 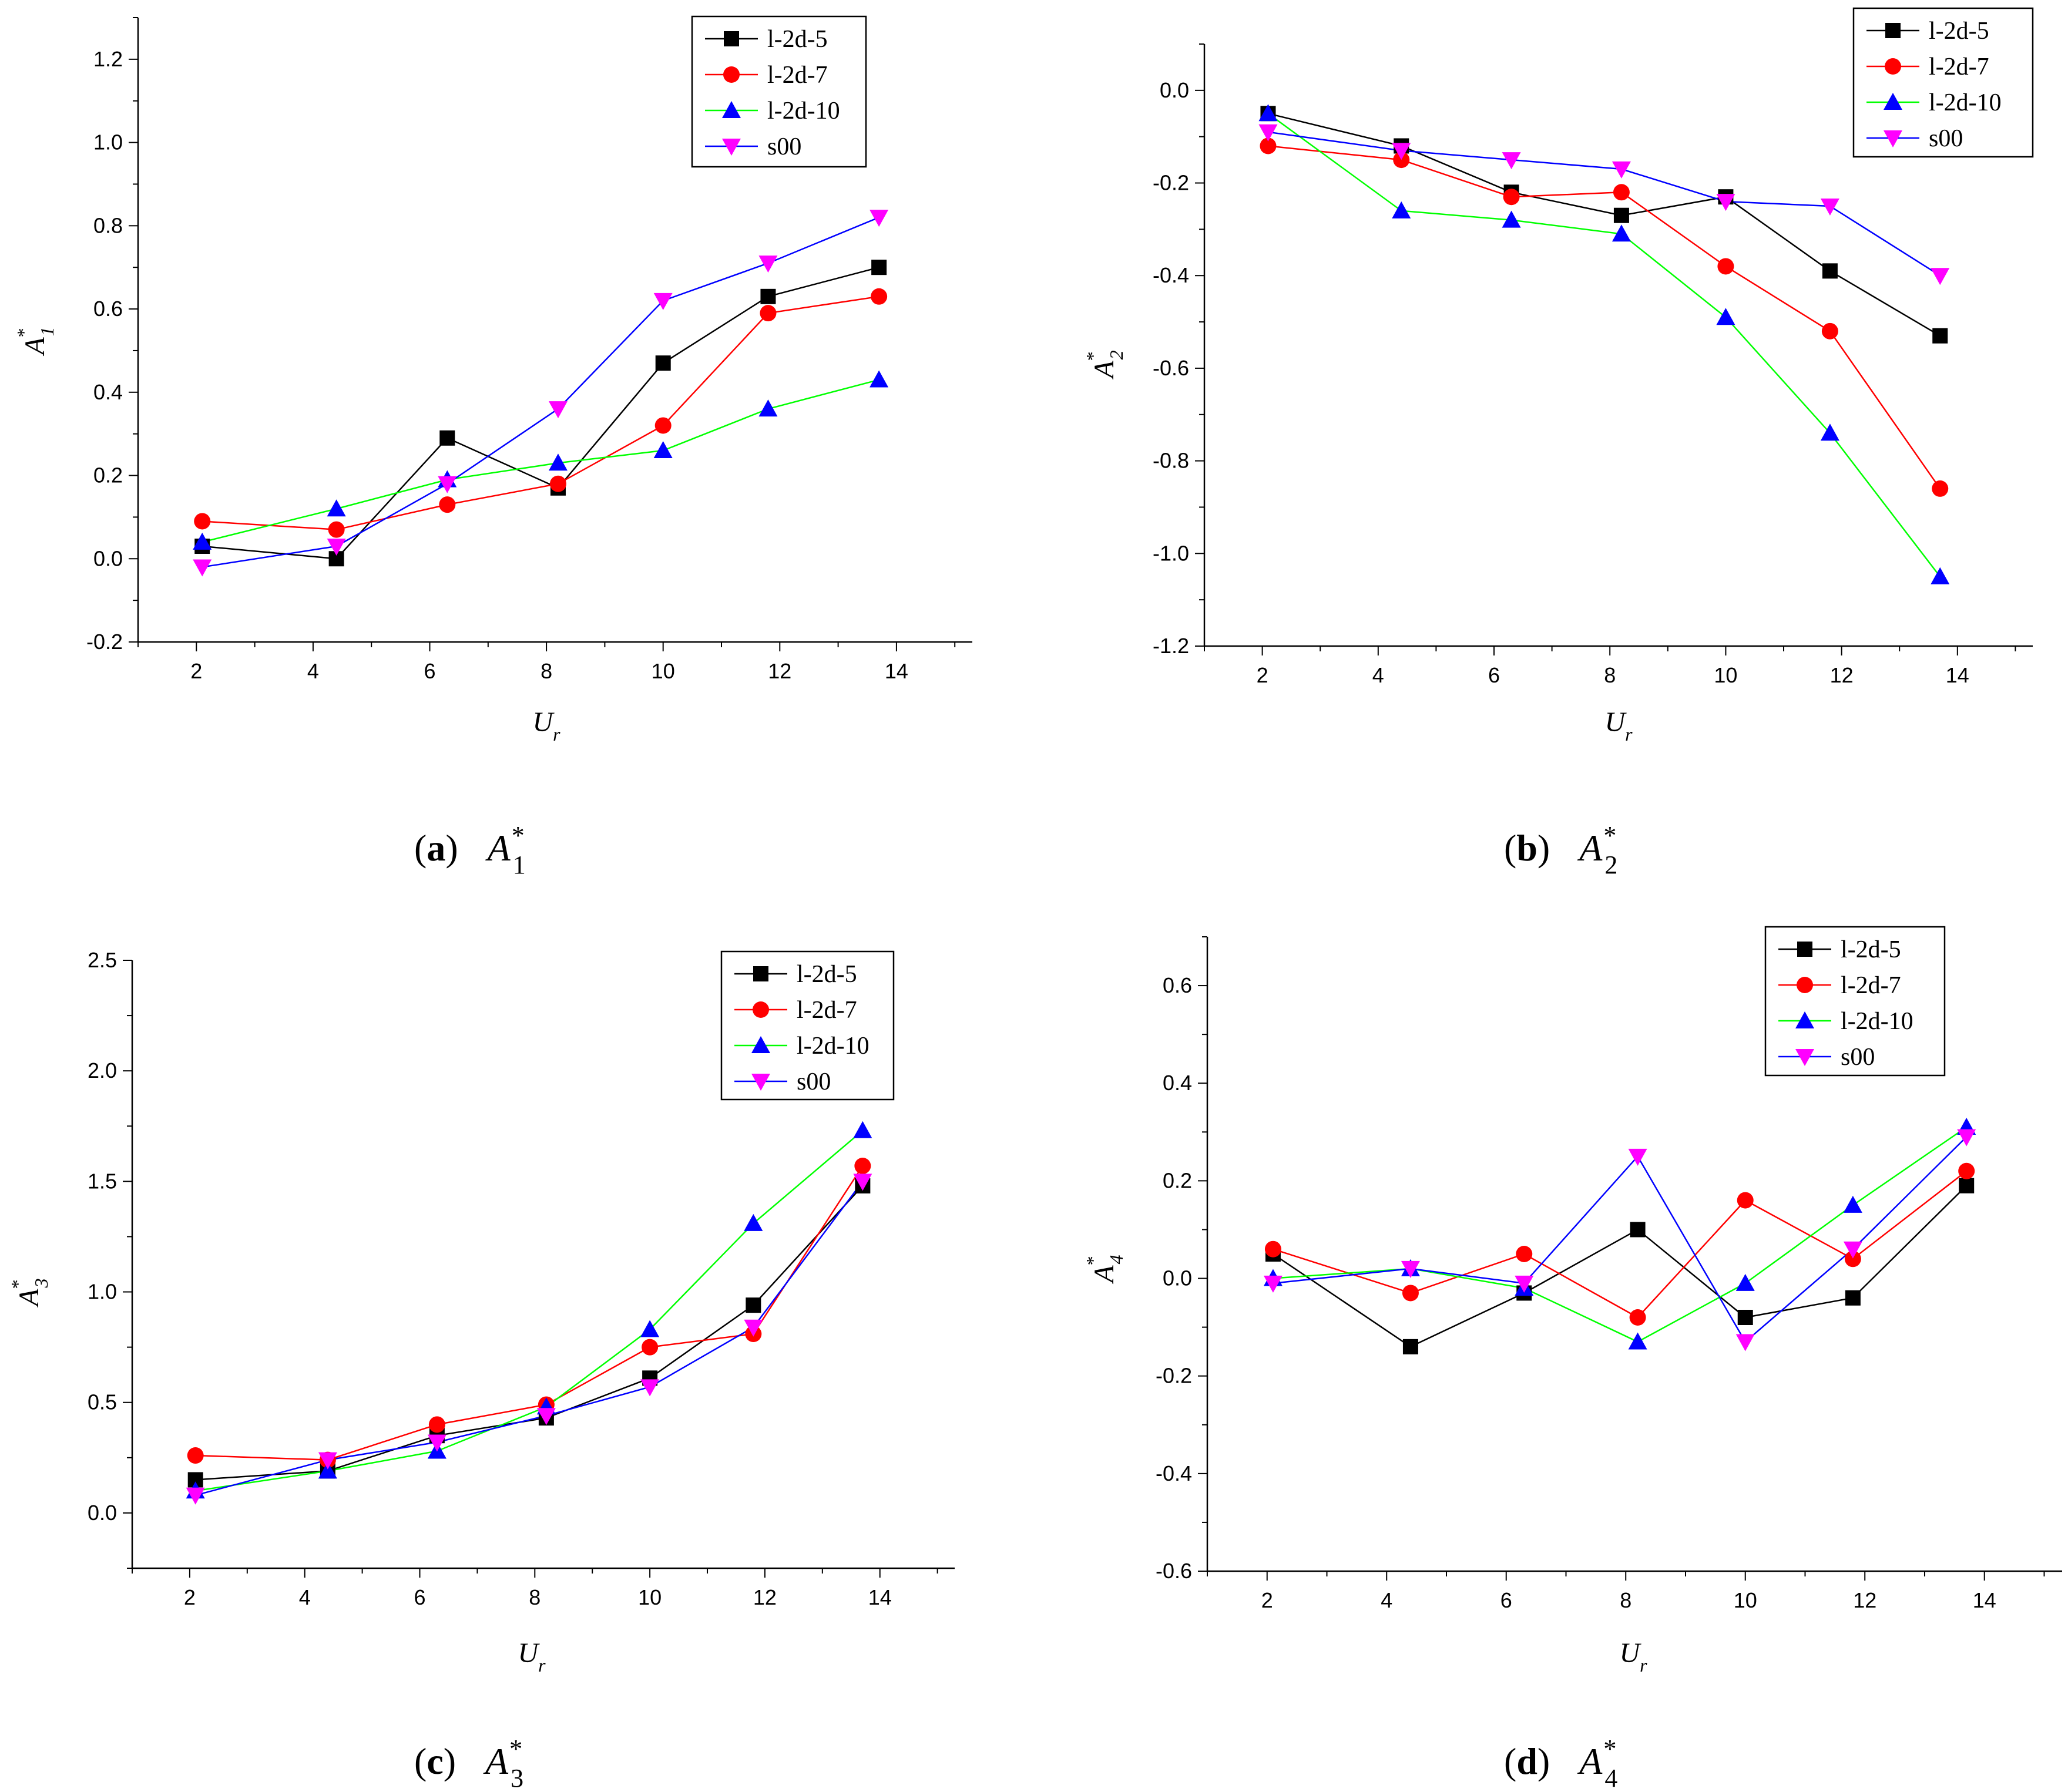 I want to click on x-tick-label: 6, so click(x=419, y=1597).